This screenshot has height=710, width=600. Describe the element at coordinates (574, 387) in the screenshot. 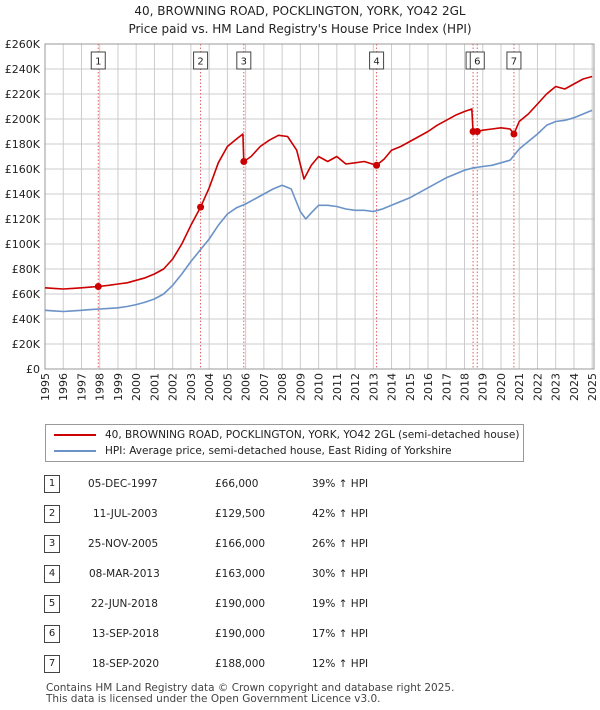

I see `x-tick-label: 2024` at that location.